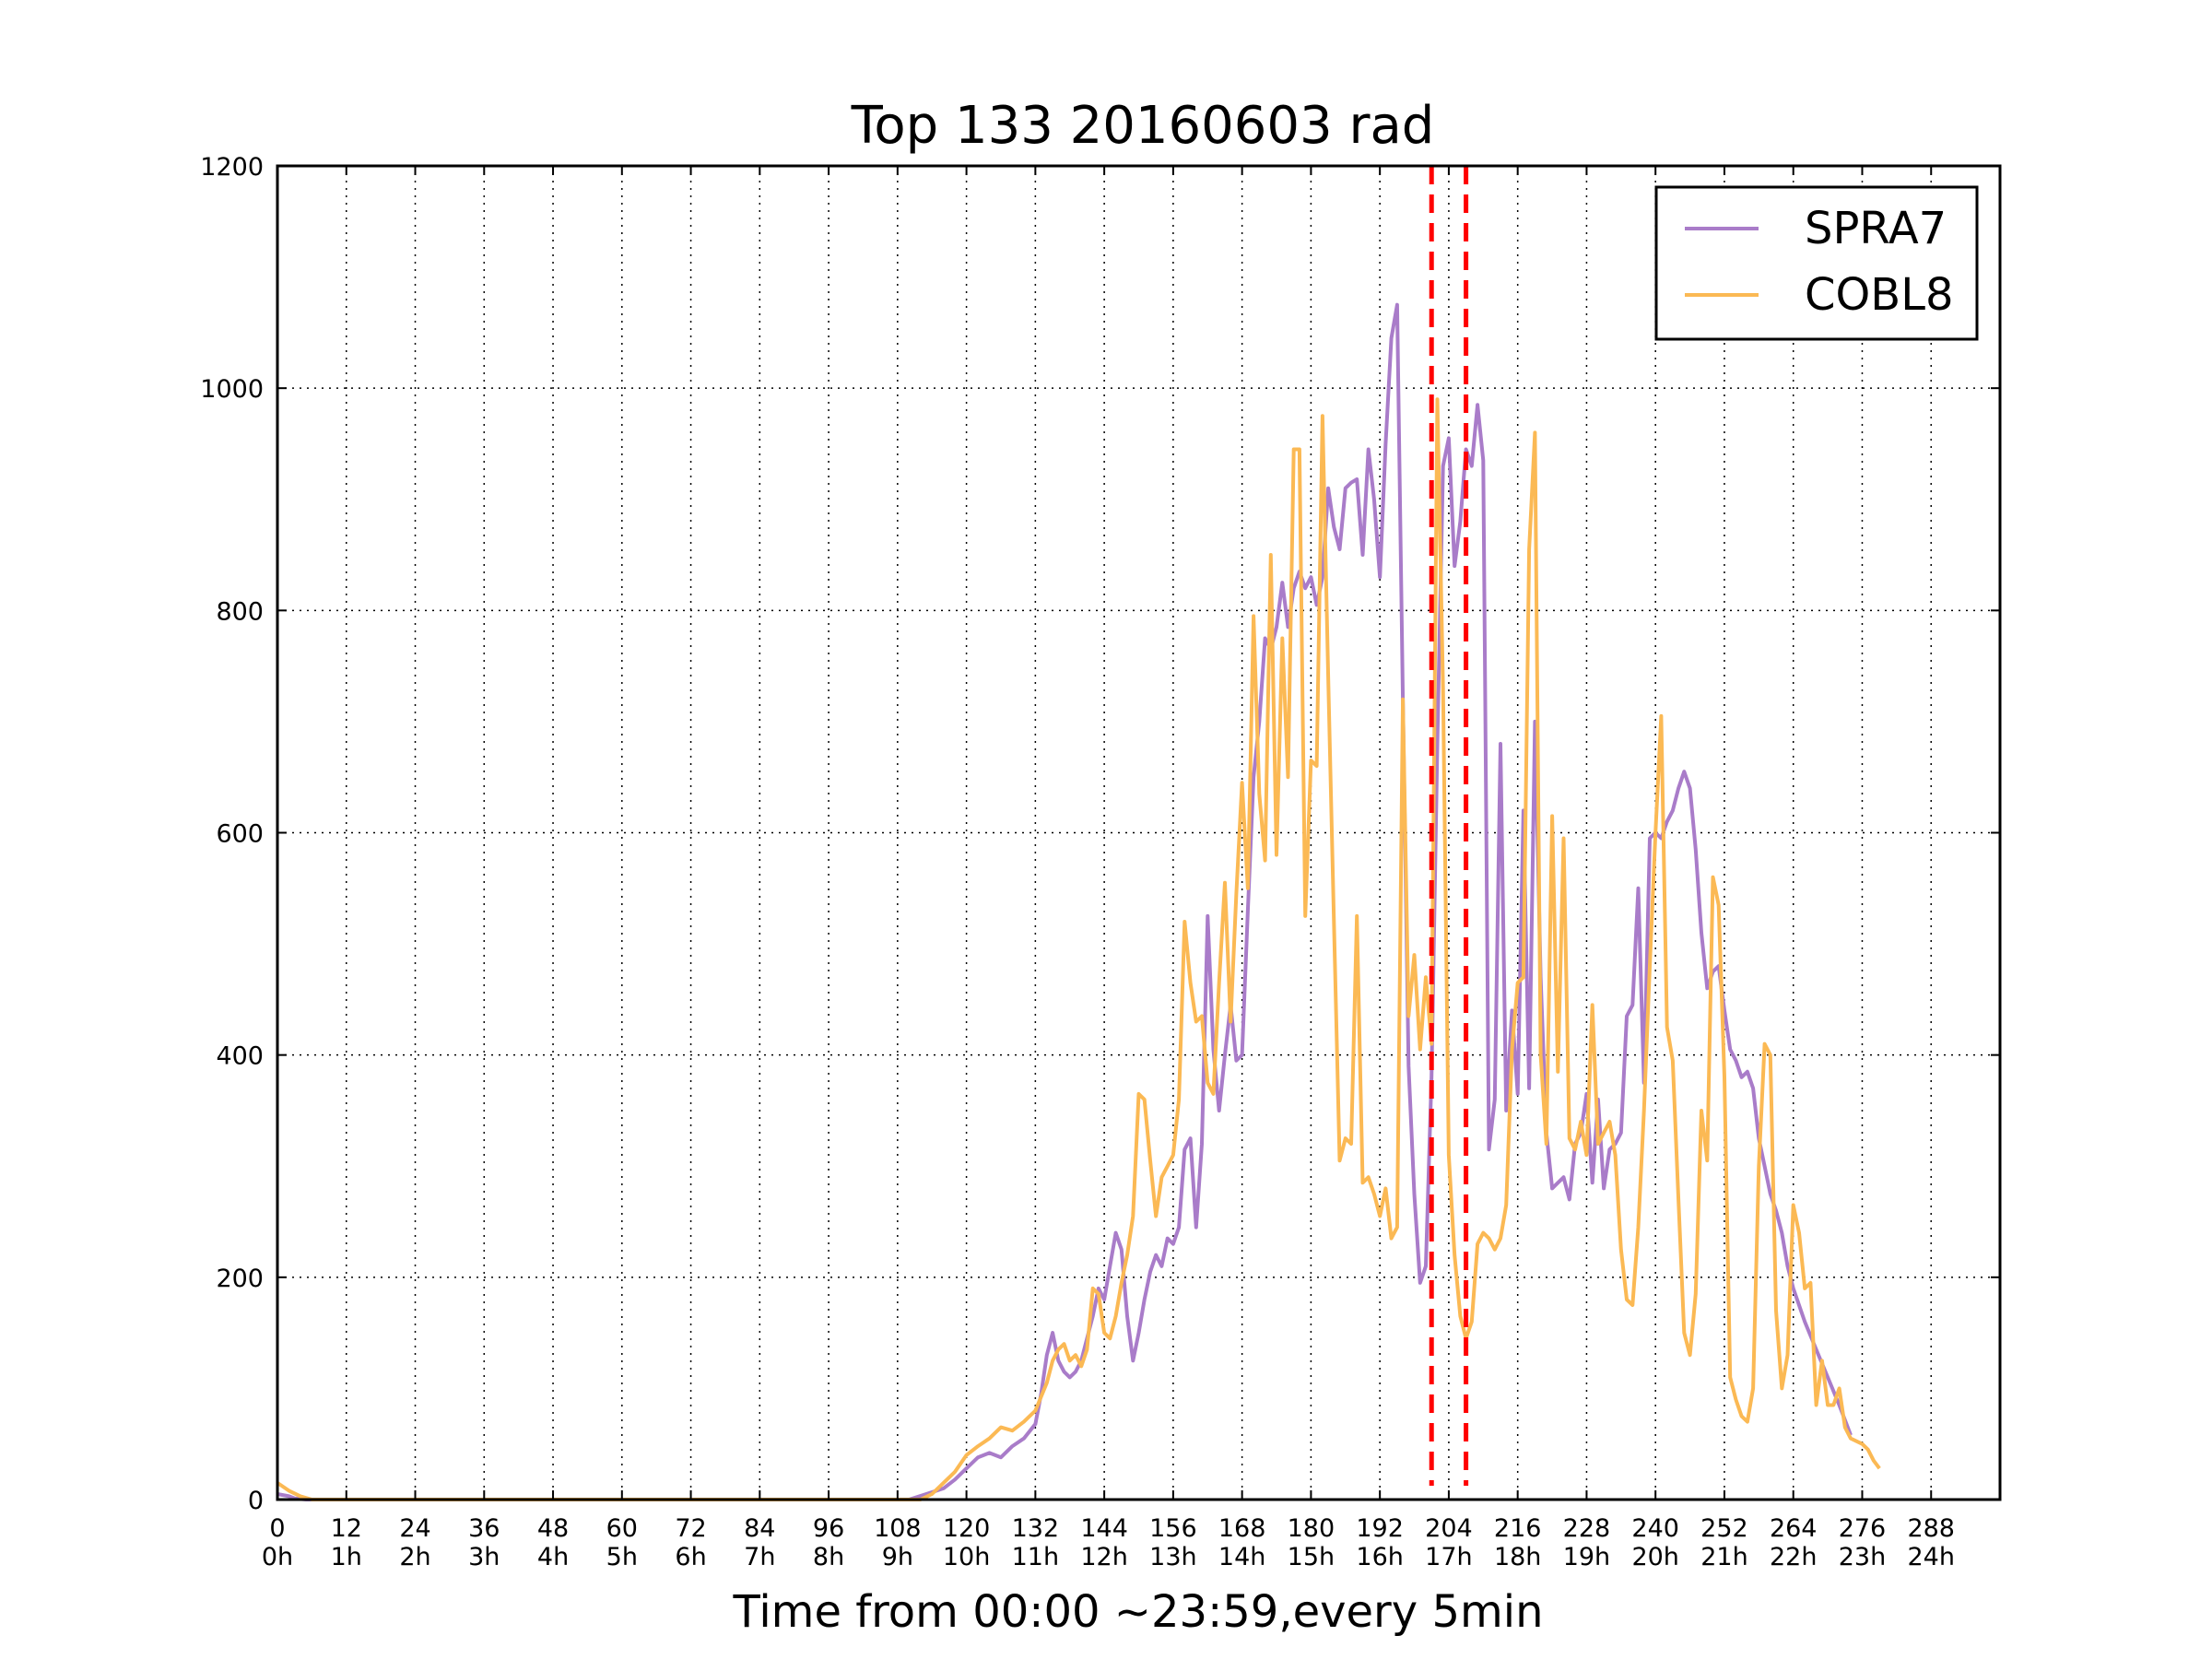  I want to click on x-tick-sublabel: 4h, so click(553, 1557).